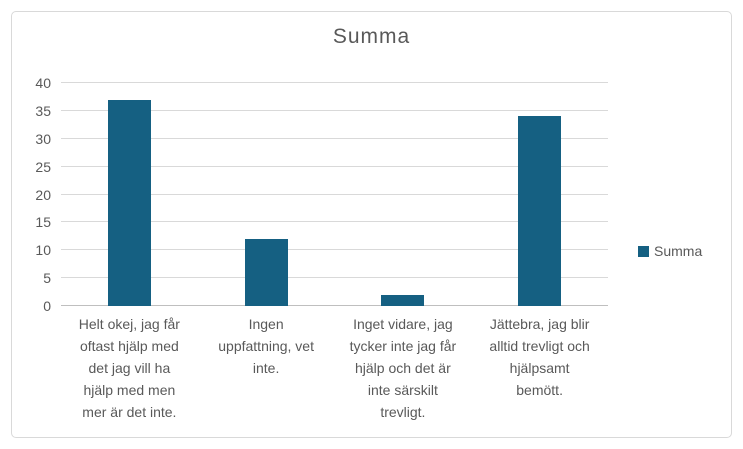 This screenshot has width=743, height=449. I want to click on chart-title: Summa, so click(371, 36).